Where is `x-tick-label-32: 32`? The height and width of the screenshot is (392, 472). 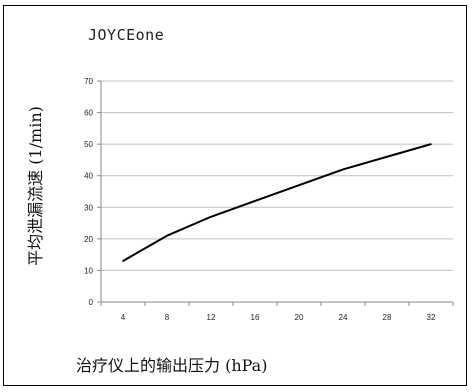
x-tick-label-32: 32 is located at coordinates (431, 317).